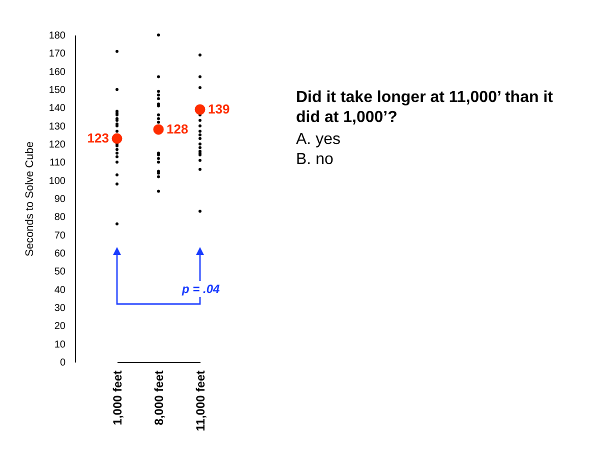 The image size is (602, 456). What do you see at coordinates (319, 140) in the screenshot?
I see `text: A. yes` at bounding box center [319, 140].